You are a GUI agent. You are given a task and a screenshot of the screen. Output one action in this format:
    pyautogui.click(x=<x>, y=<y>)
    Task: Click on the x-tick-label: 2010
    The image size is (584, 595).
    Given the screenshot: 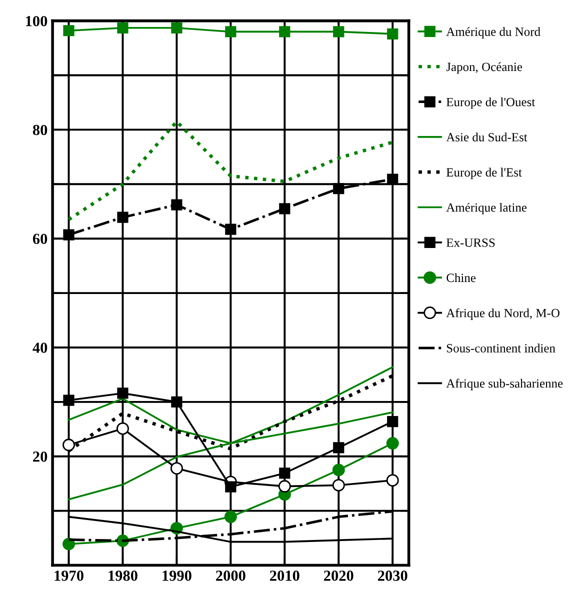 What is the action you would take?
    pyautogui.click(x=285, y=575)
    